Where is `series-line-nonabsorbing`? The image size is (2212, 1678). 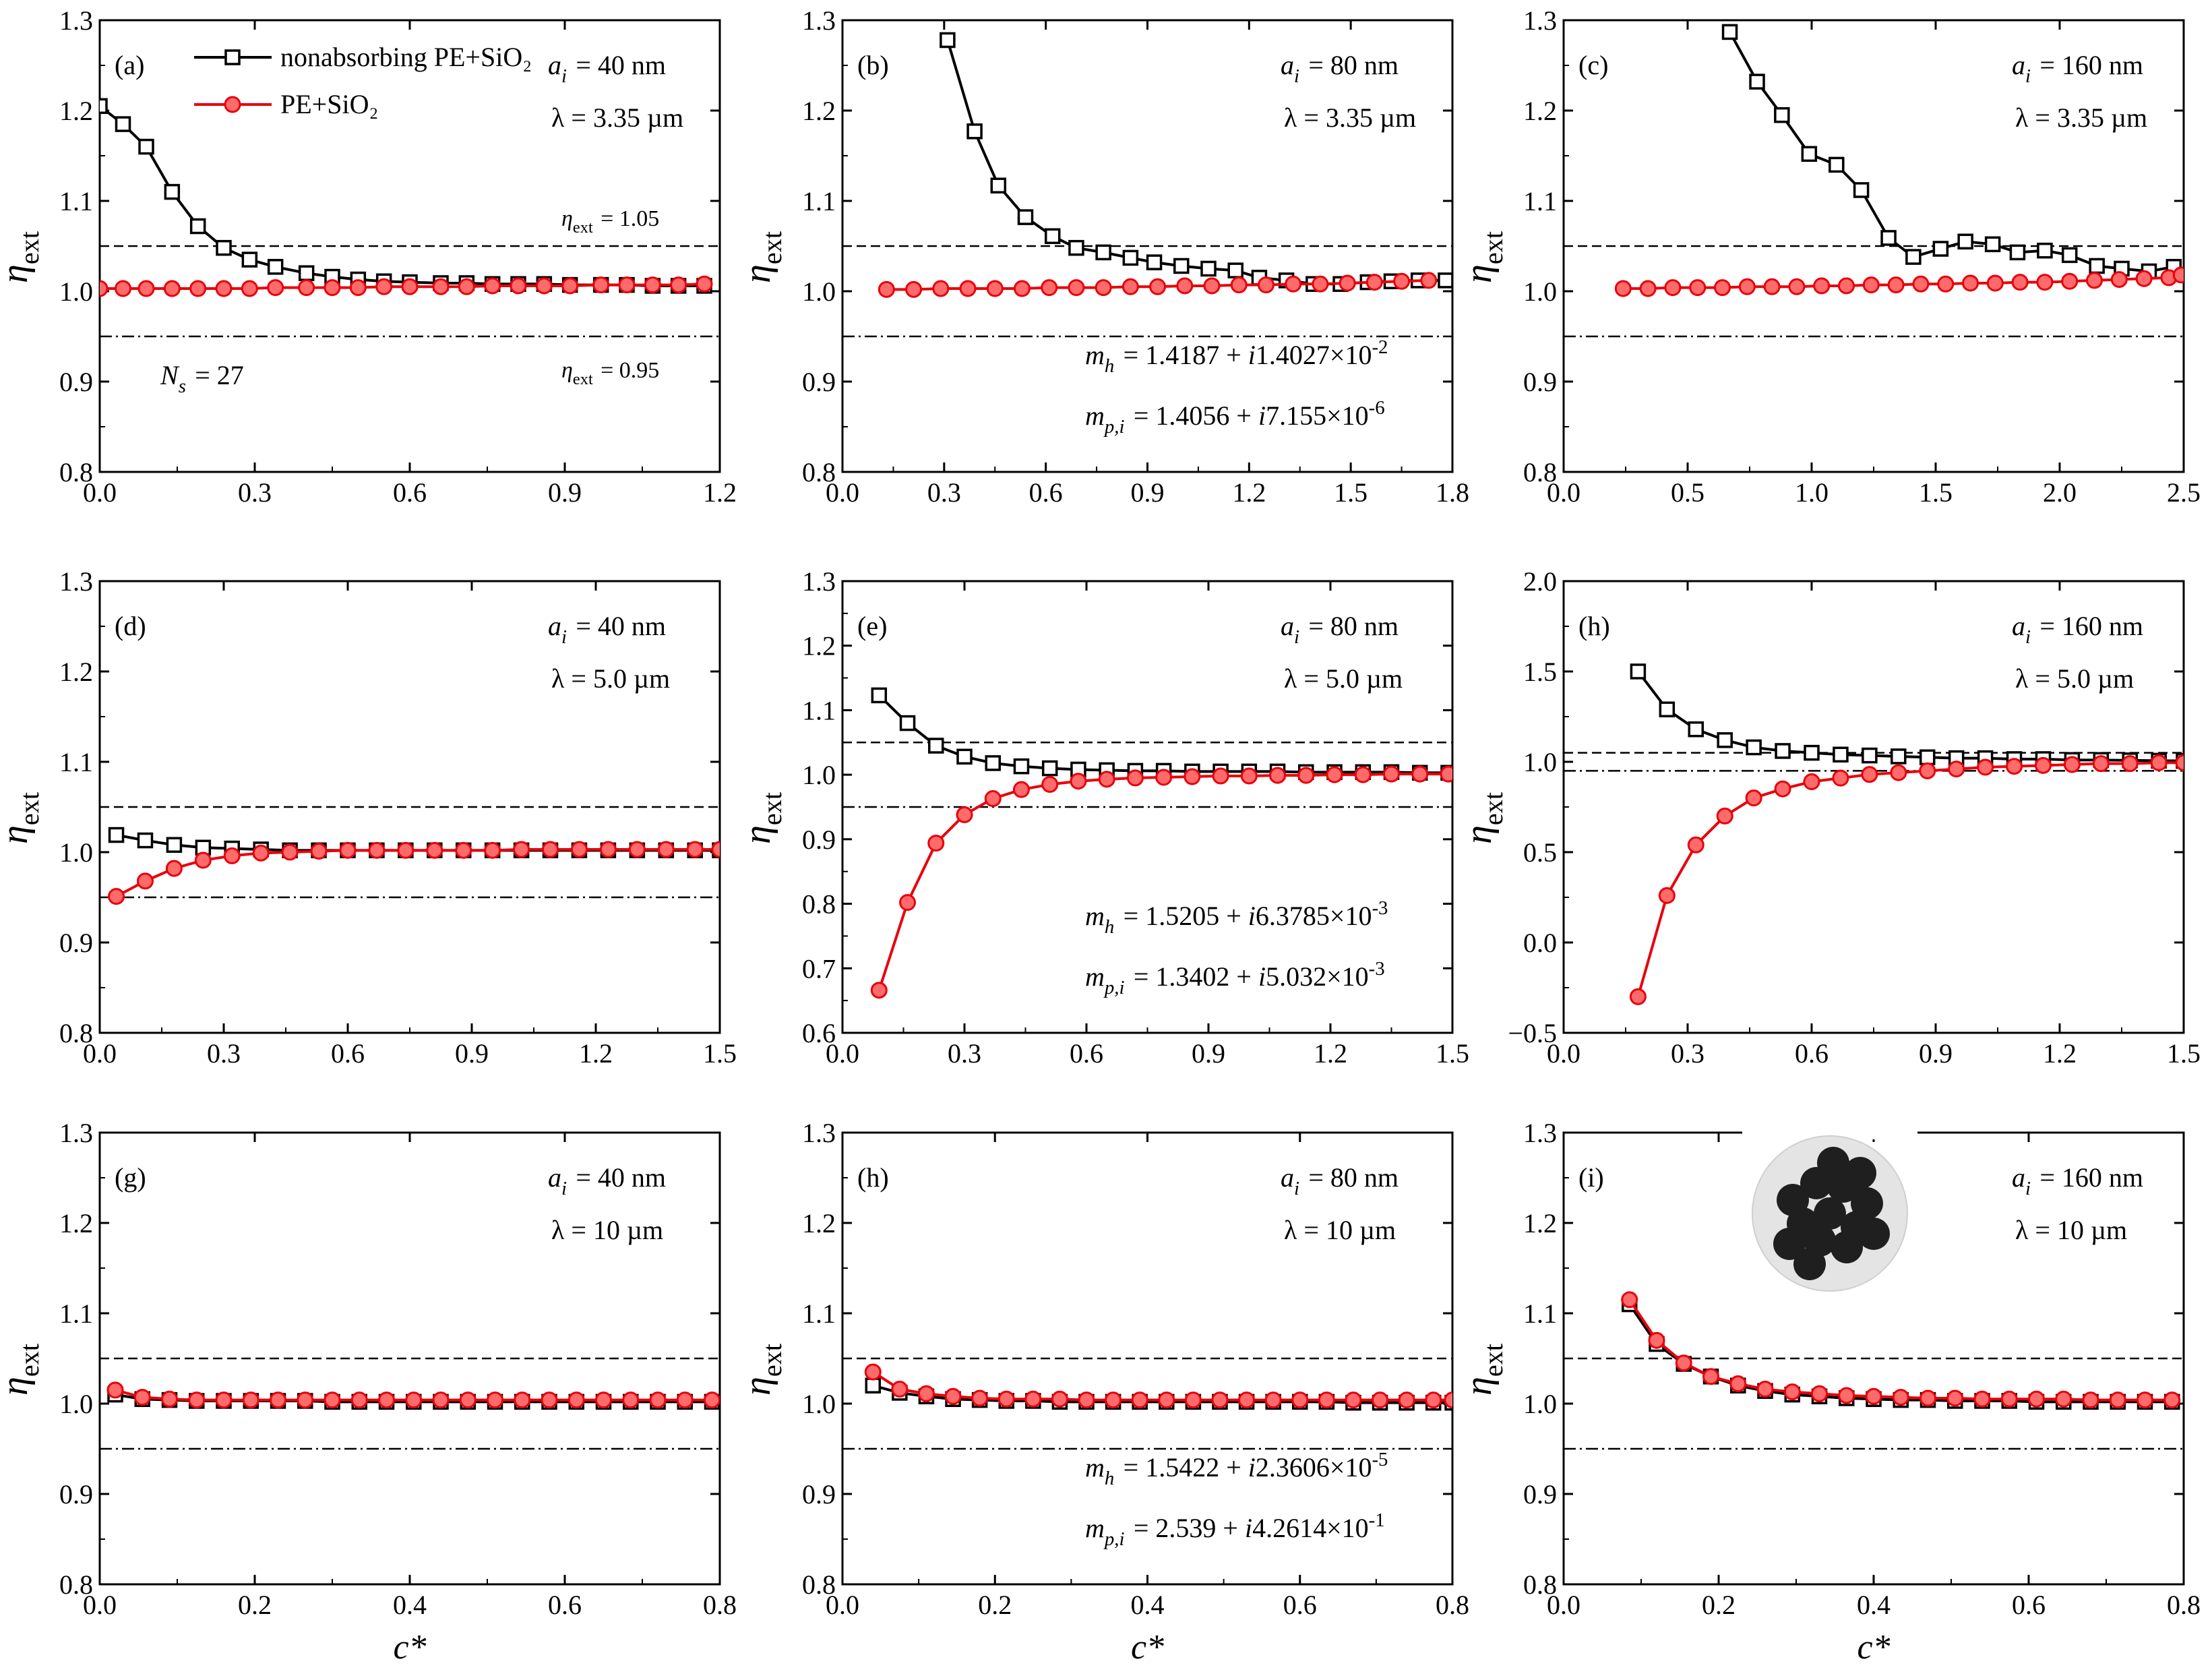 series-line-nonabsorbing is located at coordinates (402, 195).